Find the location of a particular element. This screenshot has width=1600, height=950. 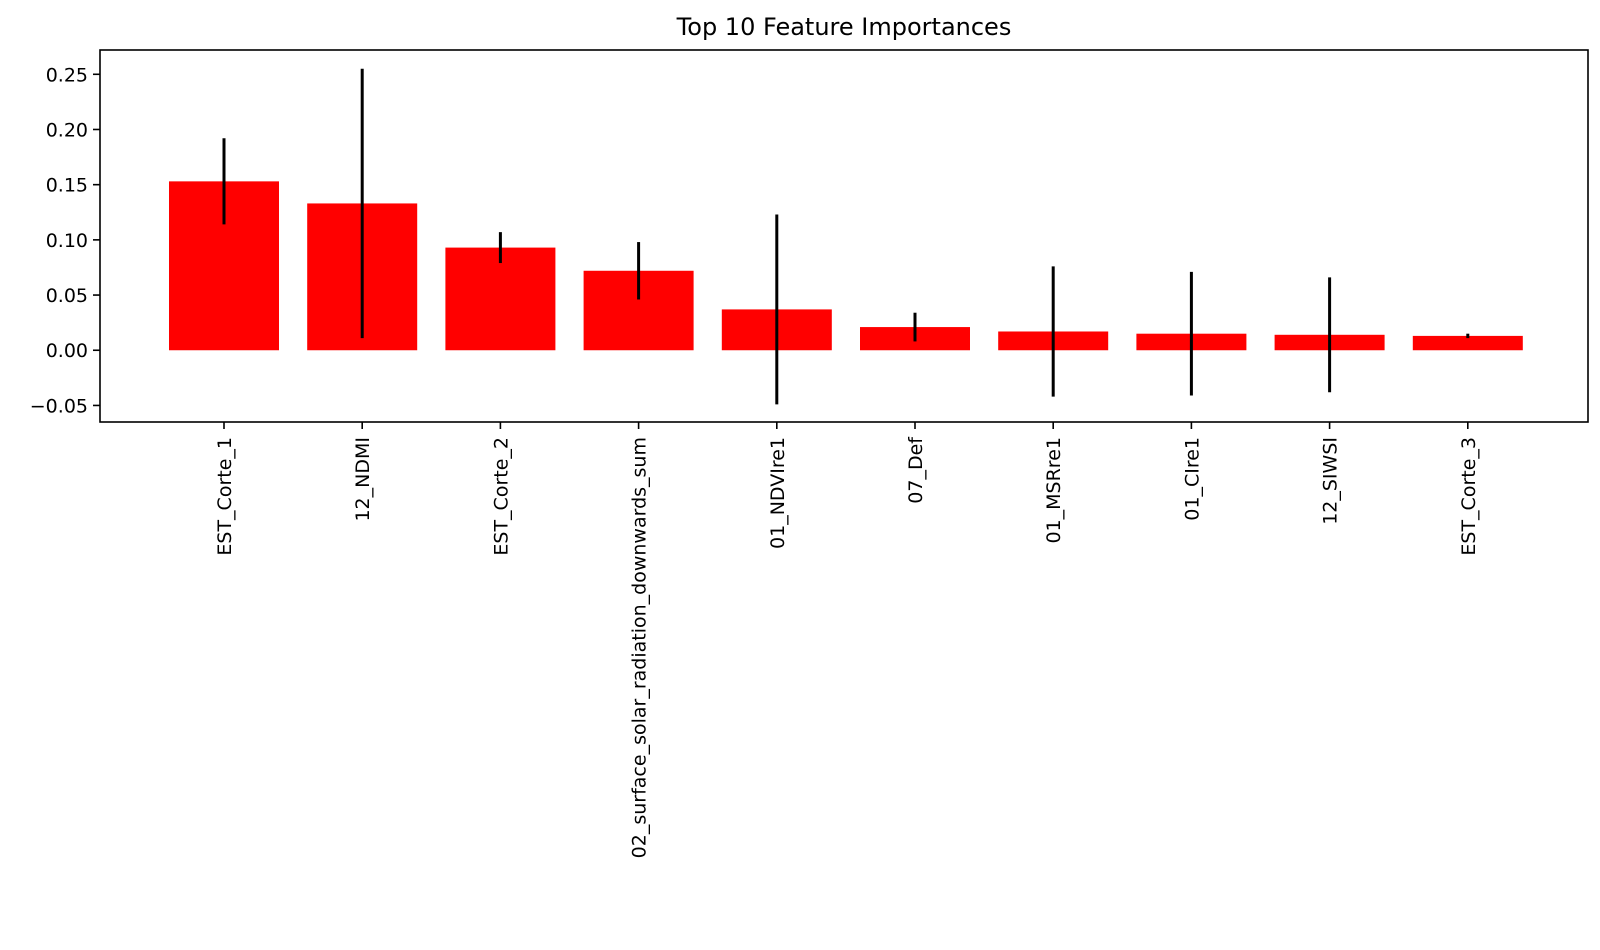

x-tick-label: EST_Corte_3 is located at coordinates (1469, 496).